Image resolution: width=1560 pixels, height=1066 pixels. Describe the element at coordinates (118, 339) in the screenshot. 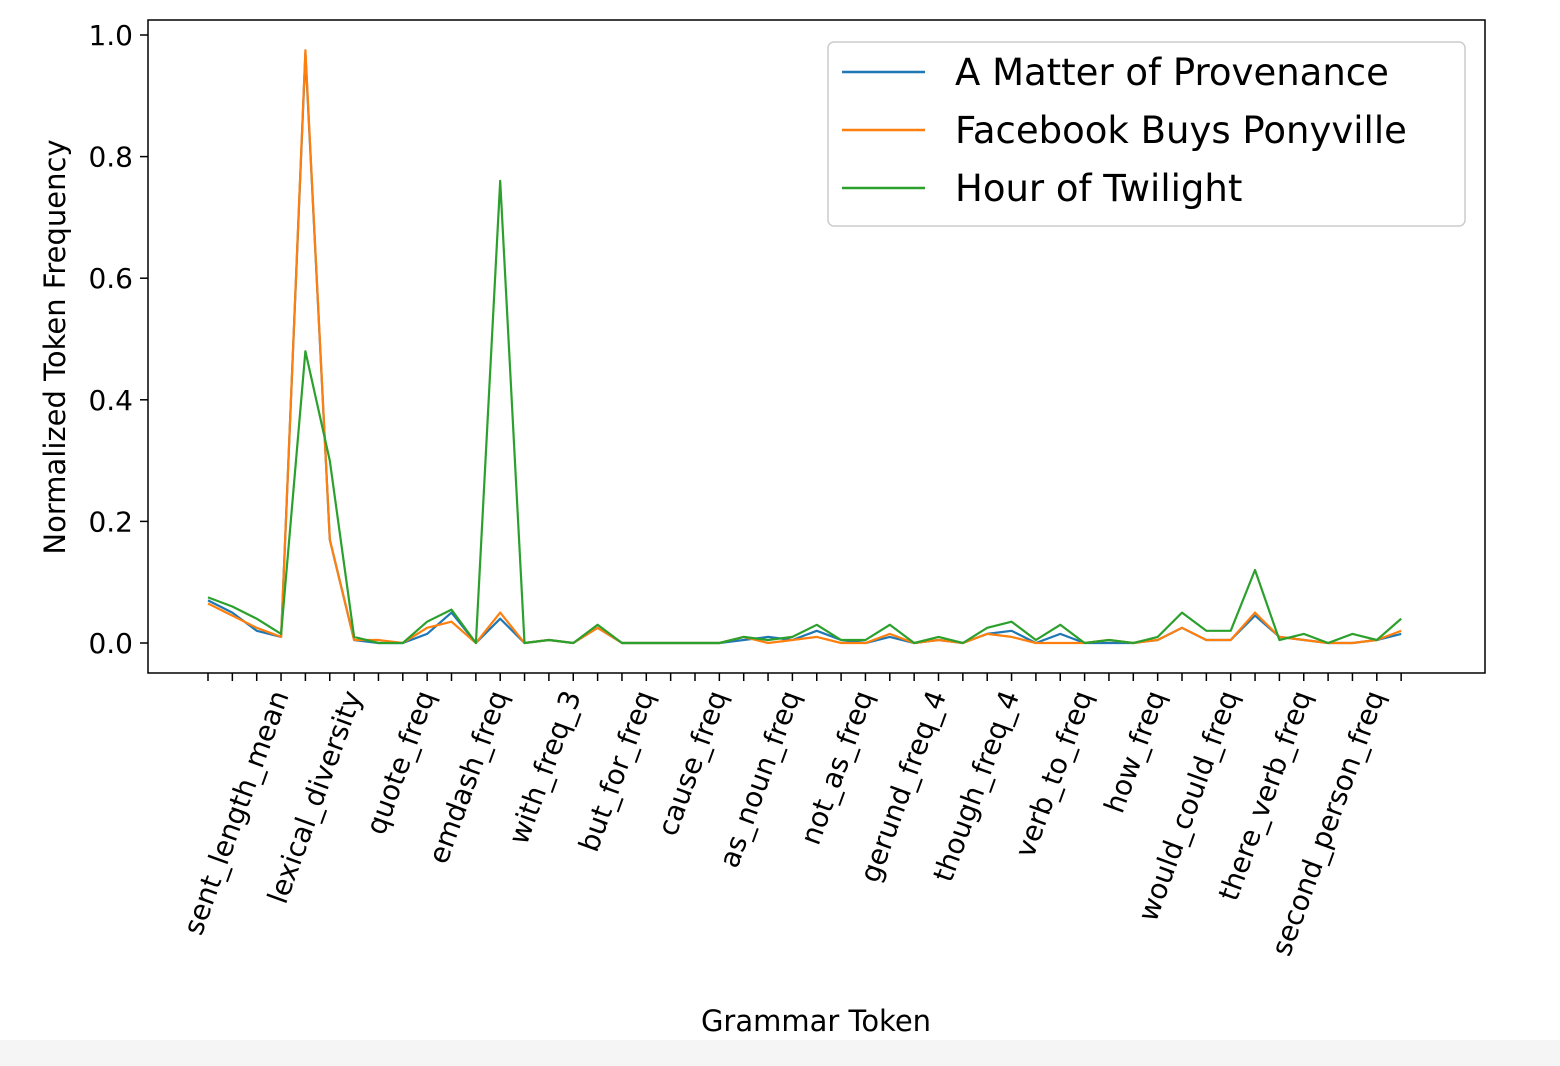

I see `y-axis: 0.0 0.2 0.4 0.6 0.8 1.0` at that location.